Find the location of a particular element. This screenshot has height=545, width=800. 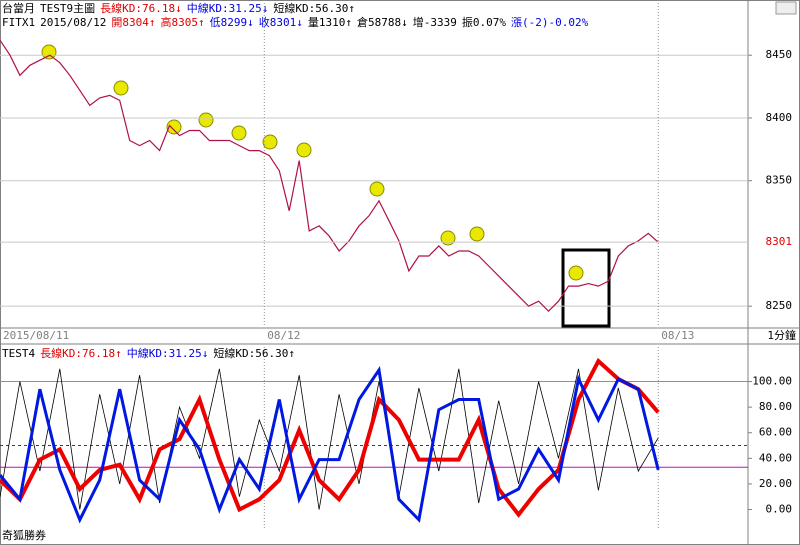

x-tick-label: 08/12 is located at coordinates (283, 335).